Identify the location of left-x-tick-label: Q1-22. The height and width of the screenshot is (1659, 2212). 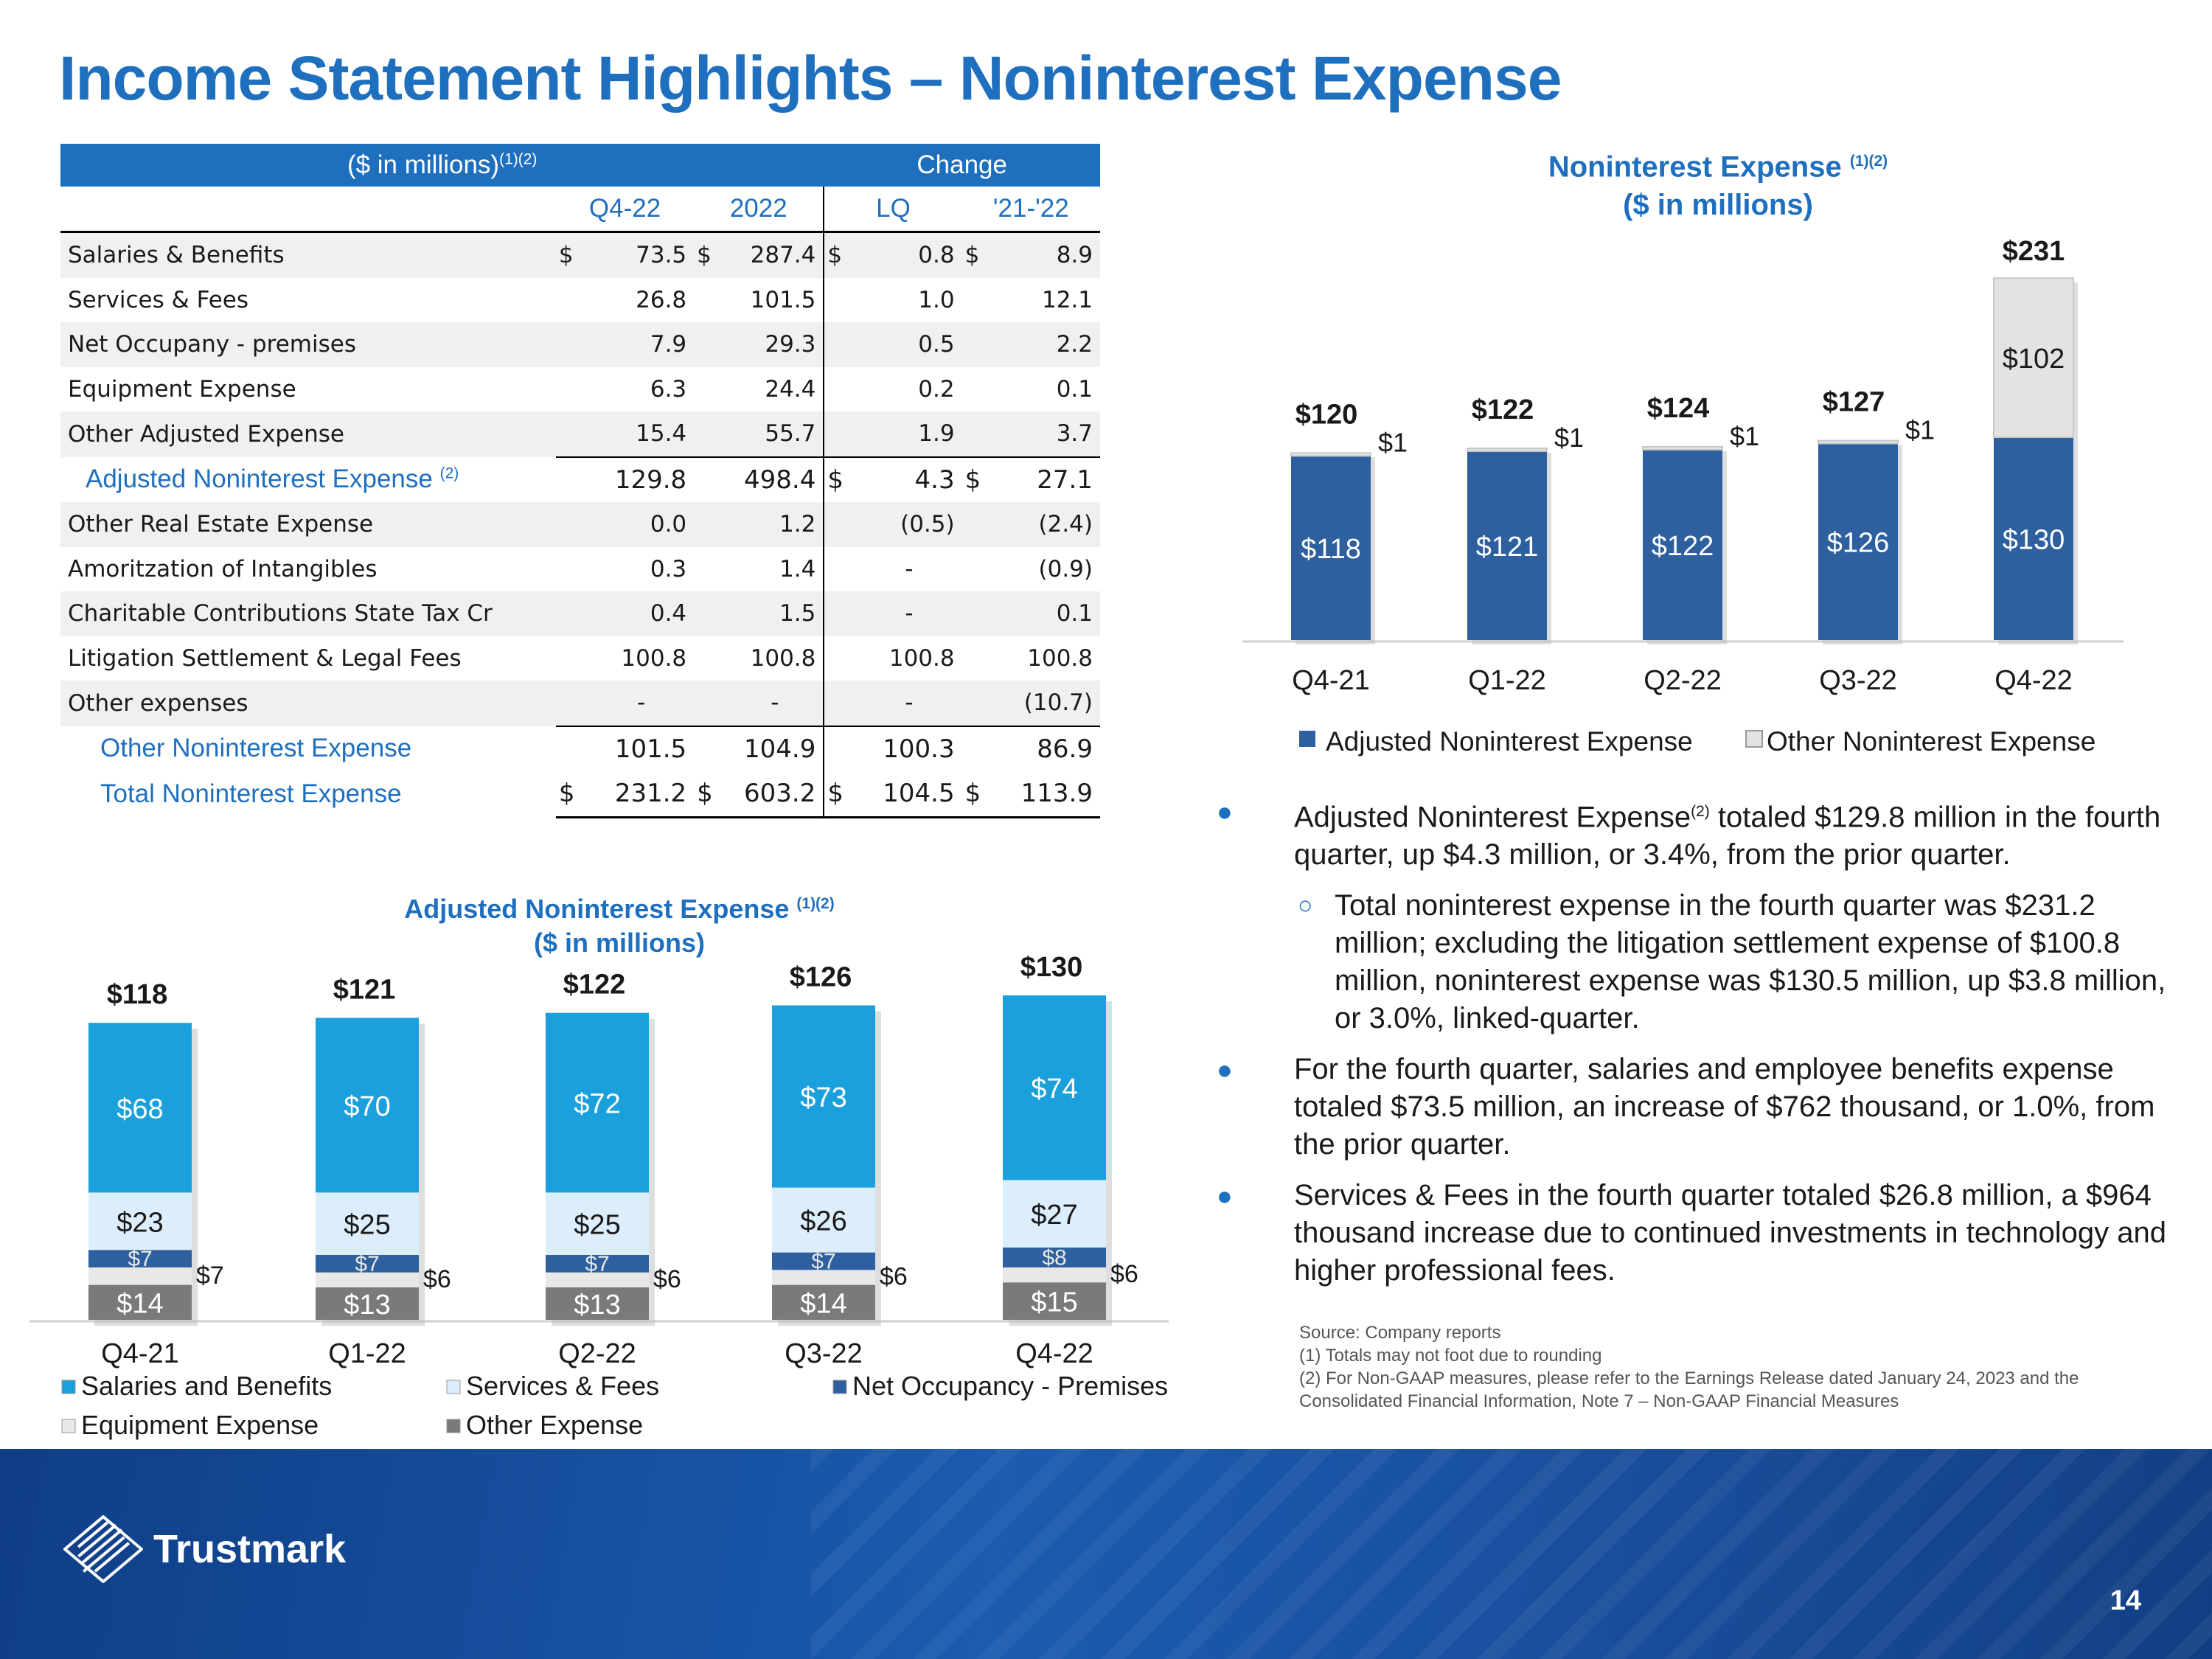
(367, 1353).